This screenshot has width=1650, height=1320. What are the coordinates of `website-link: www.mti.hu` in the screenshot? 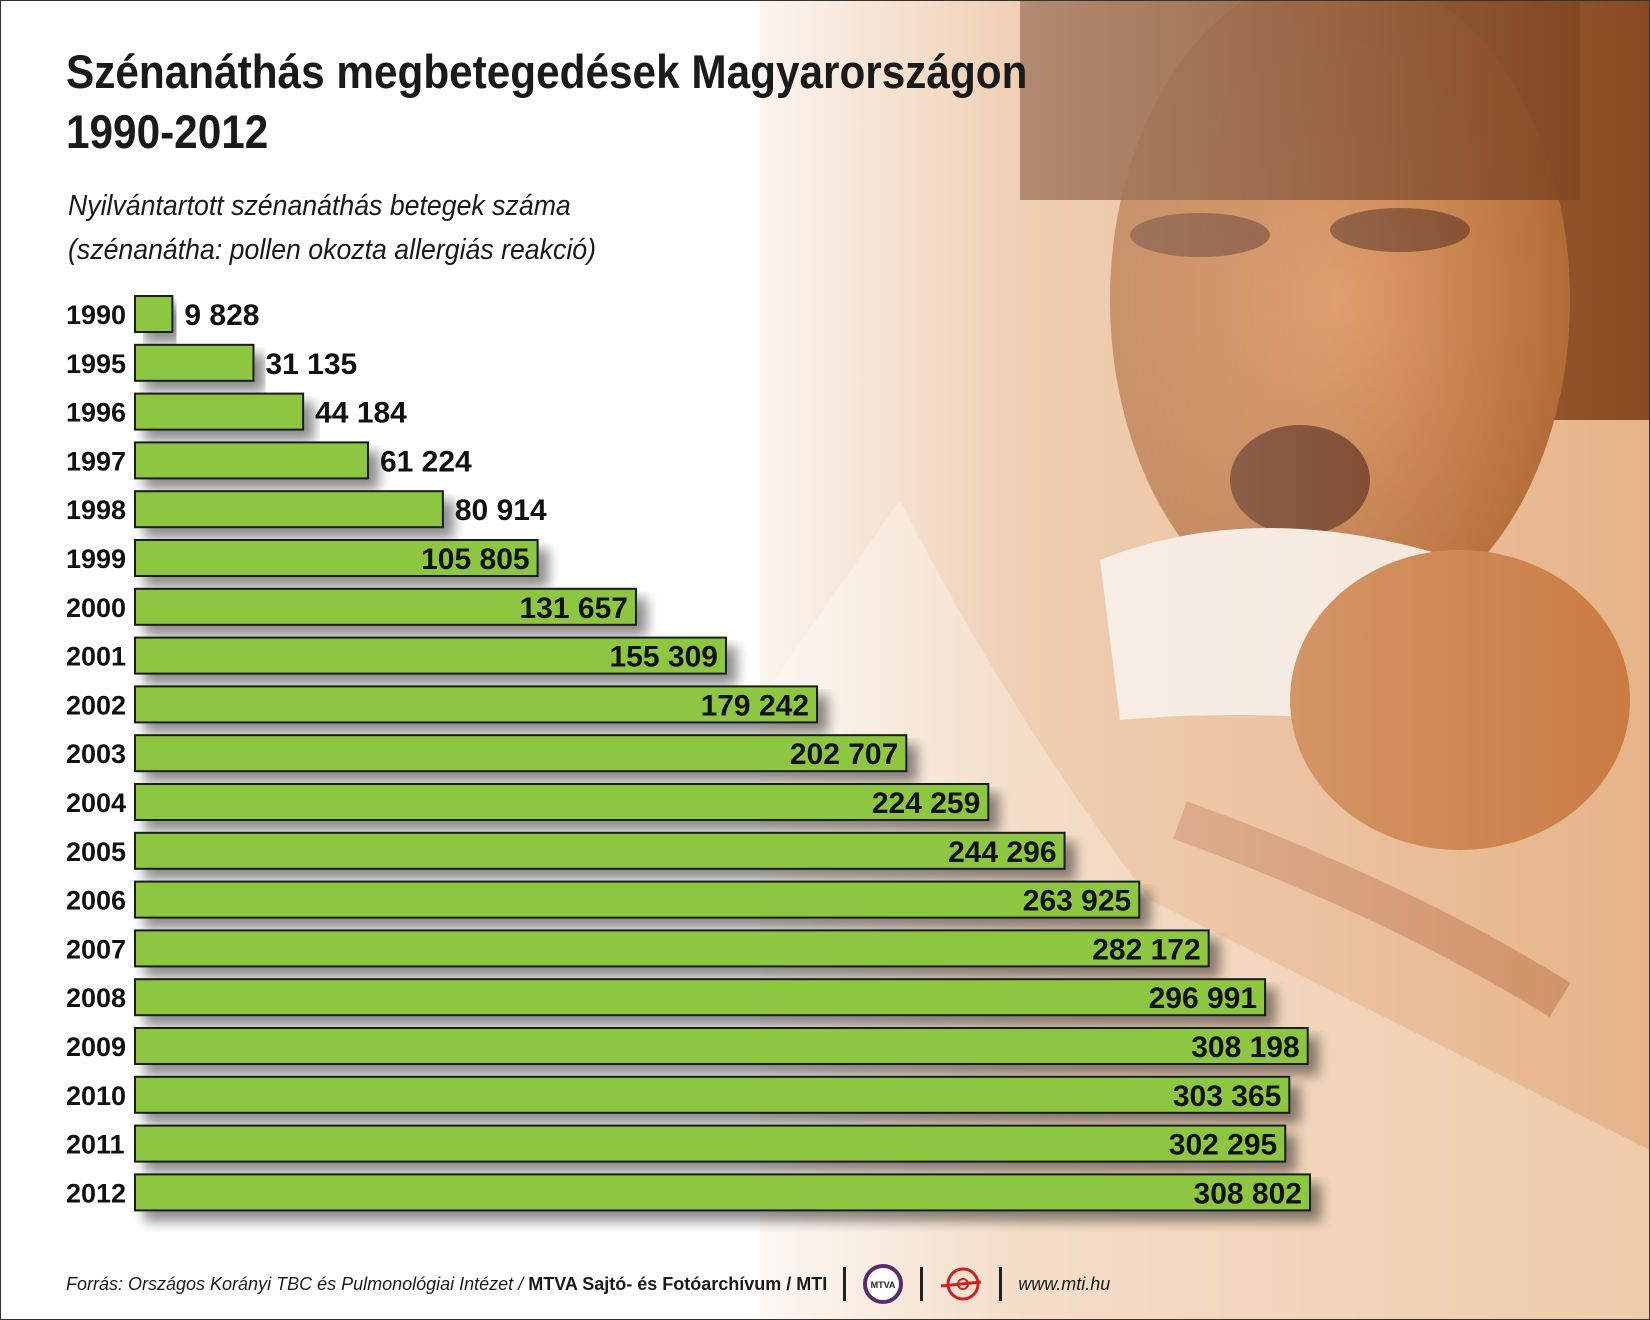 It's located at (1064, 1283).